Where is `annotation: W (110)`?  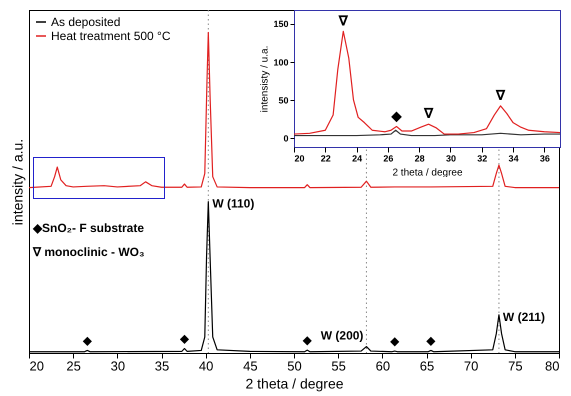 annotation: W (110) is located at coordinates (233, 203).